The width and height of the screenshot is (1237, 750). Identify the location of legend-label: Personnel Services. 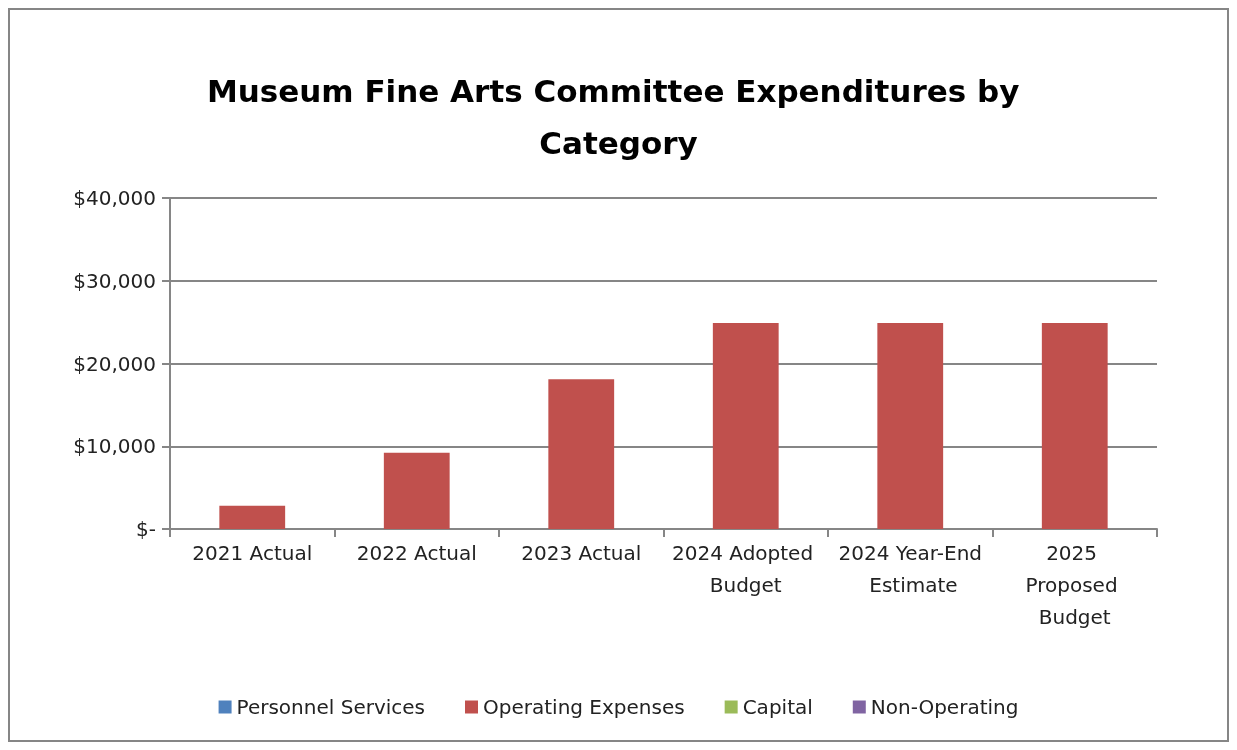
(331, 707).